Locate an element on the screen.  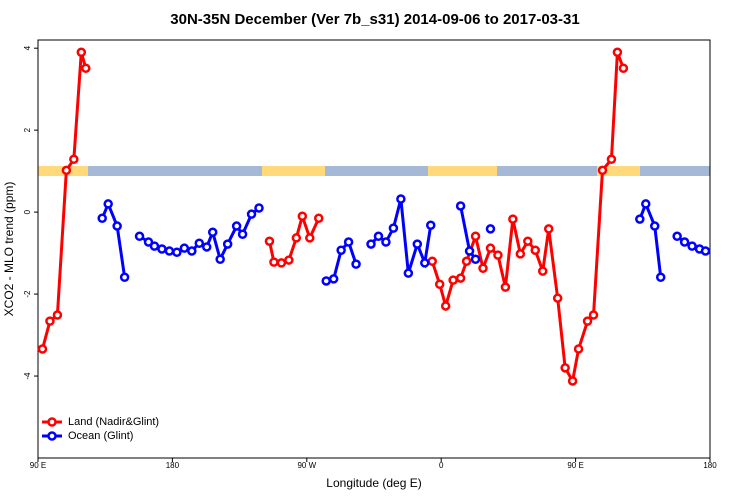
y-tick-label: 2 is located at coordinates (27, 129).